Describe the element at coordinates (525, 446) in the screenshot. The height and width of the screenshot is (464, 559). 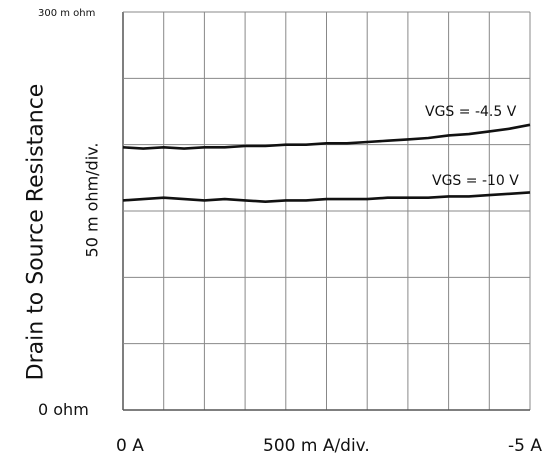
I see `x-axis-right-tick-label: -5 A` at that location.